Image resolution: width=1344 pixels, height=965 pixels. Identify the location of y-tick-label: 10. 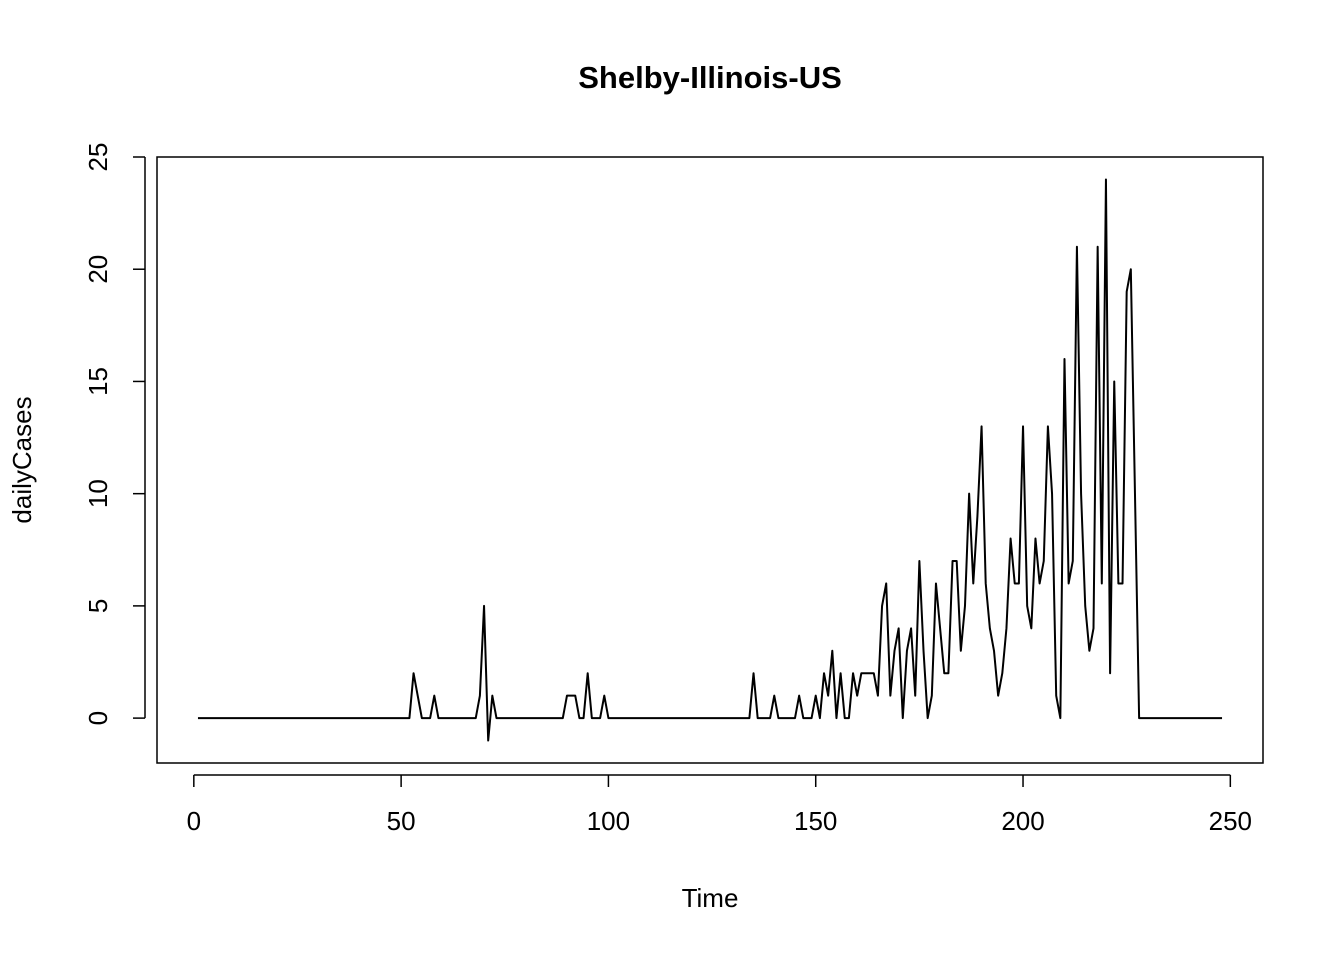
(98, 493).